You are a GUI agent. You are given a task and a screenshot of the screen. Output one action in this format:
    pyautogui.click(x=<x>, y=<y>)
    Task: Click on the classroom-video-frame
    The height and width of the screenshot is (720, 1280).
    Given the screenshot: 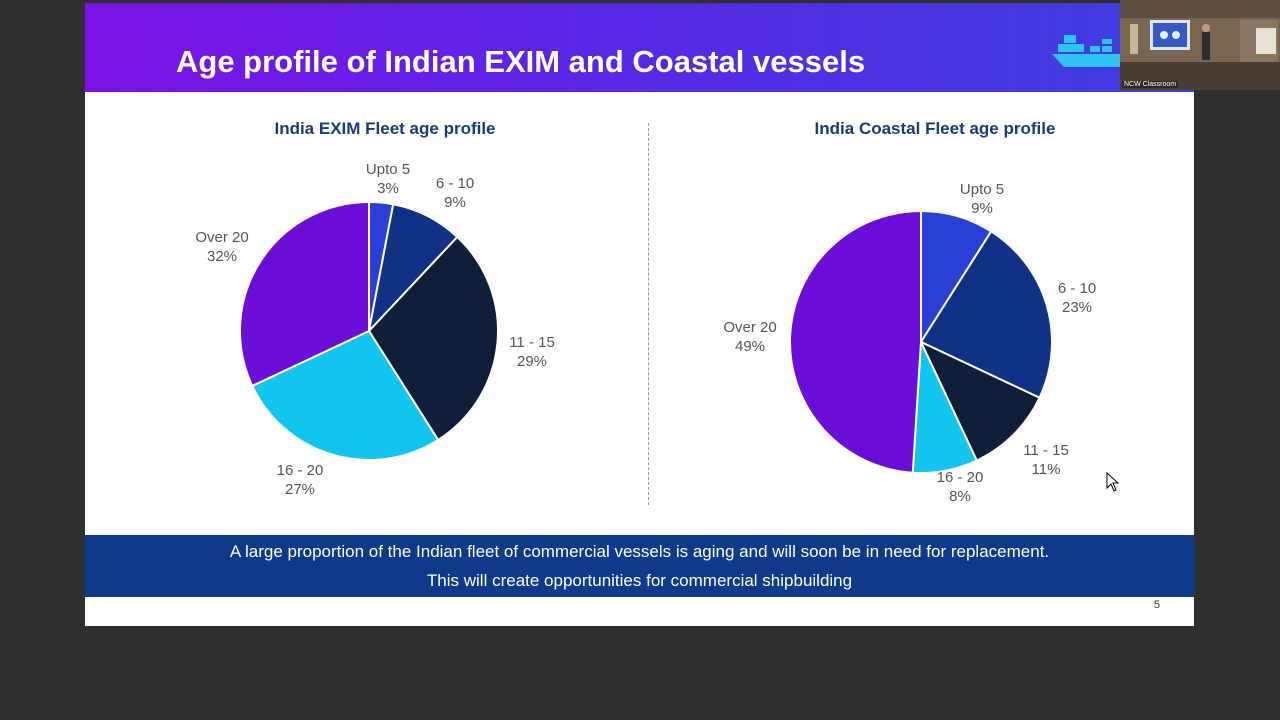 What is the action you would take?
    pyautogui.click(x=1200, y=45)
    